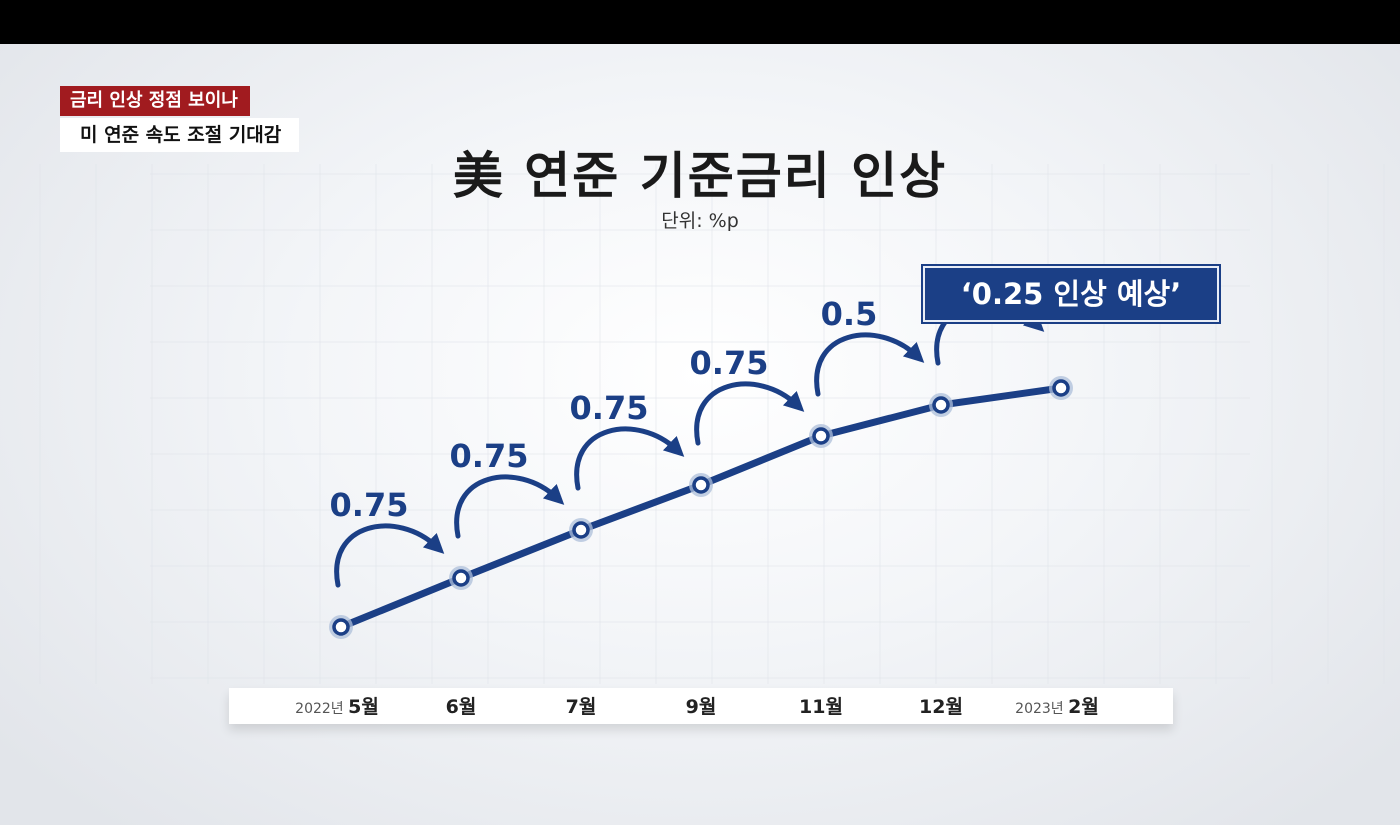 Image resolution: width=1400 pixels, height=825 pixels. I want to click on x-tick-label: 9월, so click(701, 707).